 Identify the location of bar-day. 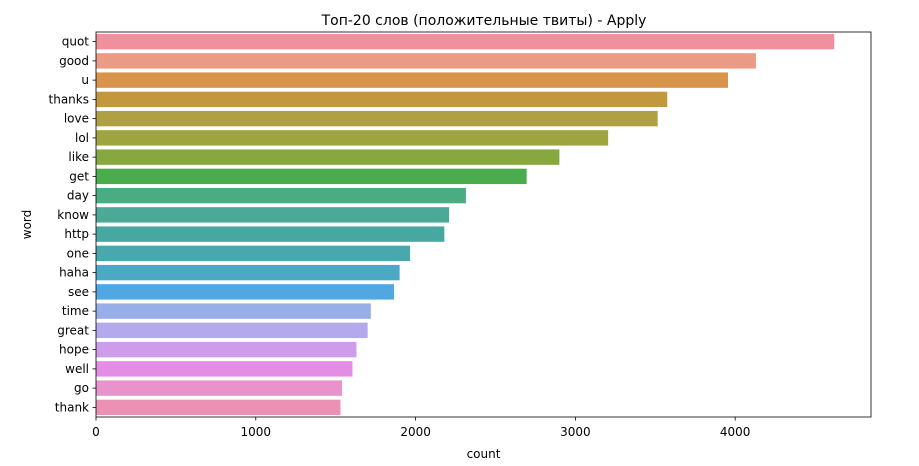
(281, 195).